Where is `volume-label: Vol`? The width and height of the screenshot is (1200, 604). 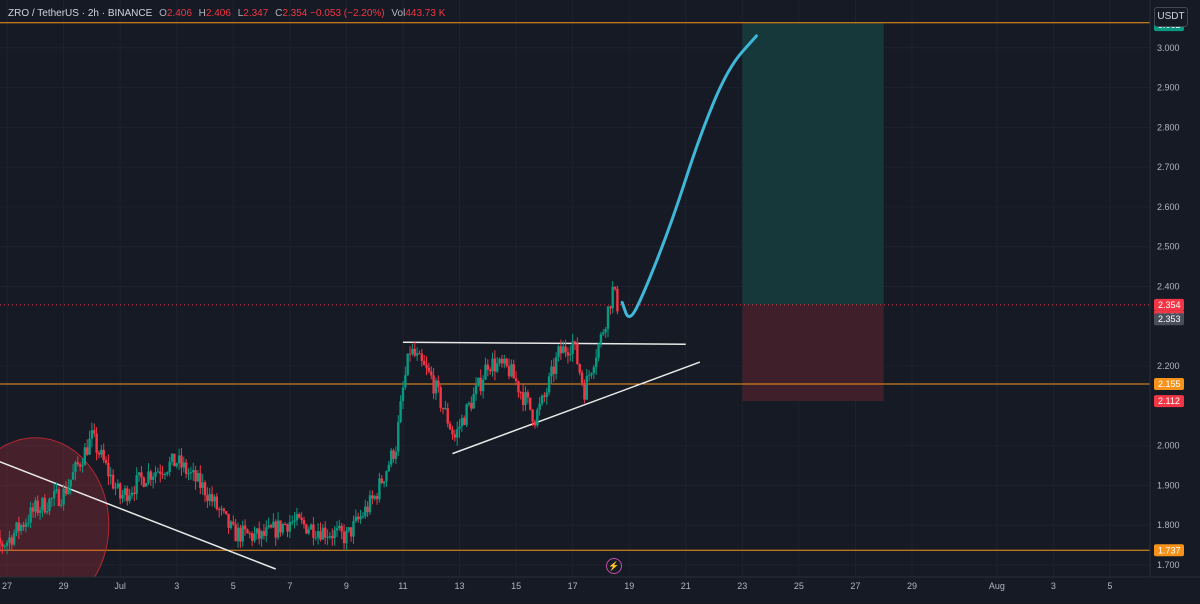
volume-label: Vol is located at coordinates (398, 13).